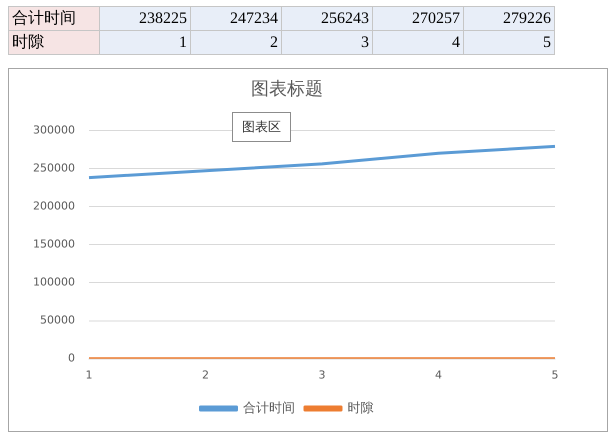 The image size is (612, 434). What do you see at coordinates (327, 18) in the screenshot?
I see `text: 256243` at bounding box center [327, 18].